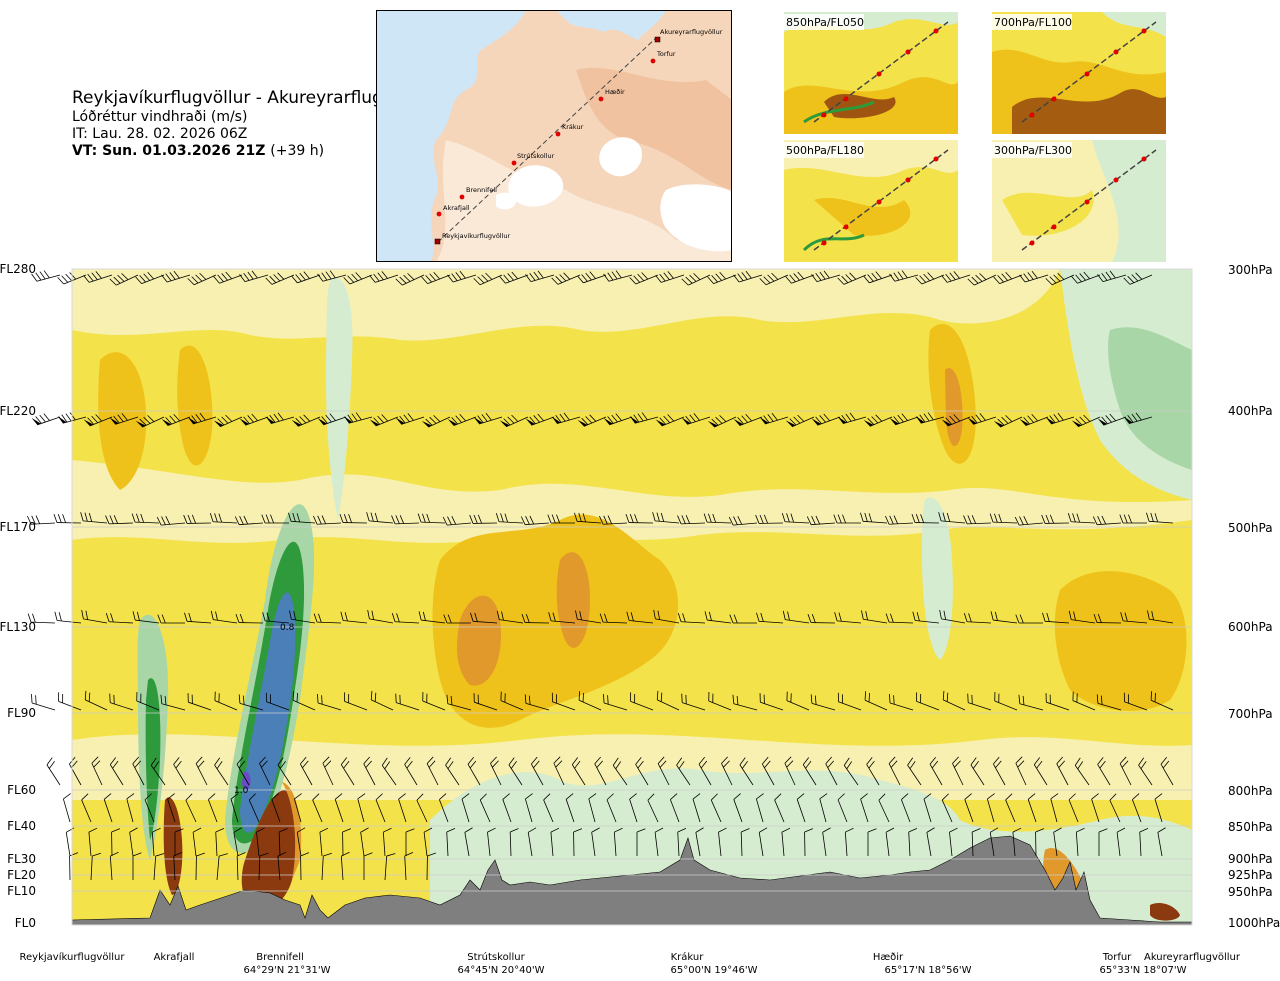 The height and width of the screenshot is (981, 1280). What do you see at coordinates (501, 970) in the screenshot?
I see `pt-coord-strutskollur: 64°45'N 20°40'W` at bounding box center [501, 970].